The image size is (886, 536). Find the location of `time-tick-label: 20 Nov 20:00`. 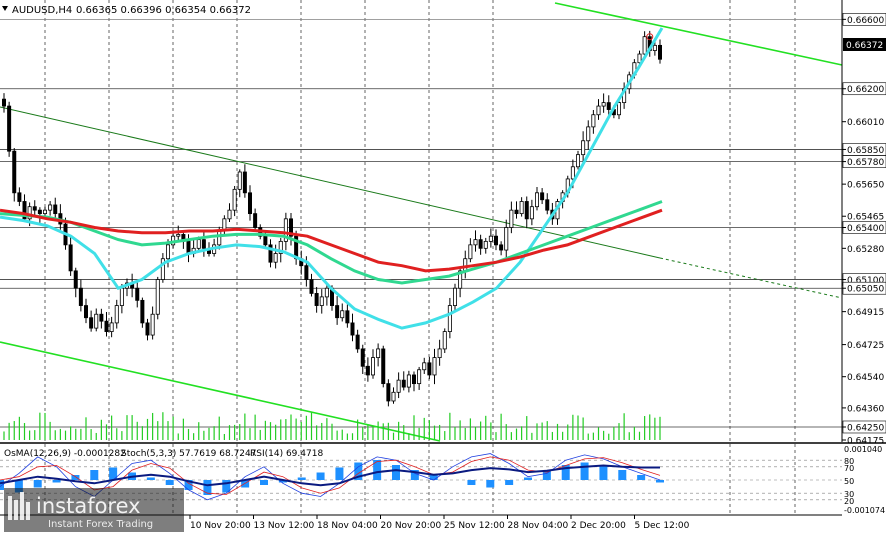

time-tick-label: 20 Nov 20:00 is located at coordinates (411, 526).